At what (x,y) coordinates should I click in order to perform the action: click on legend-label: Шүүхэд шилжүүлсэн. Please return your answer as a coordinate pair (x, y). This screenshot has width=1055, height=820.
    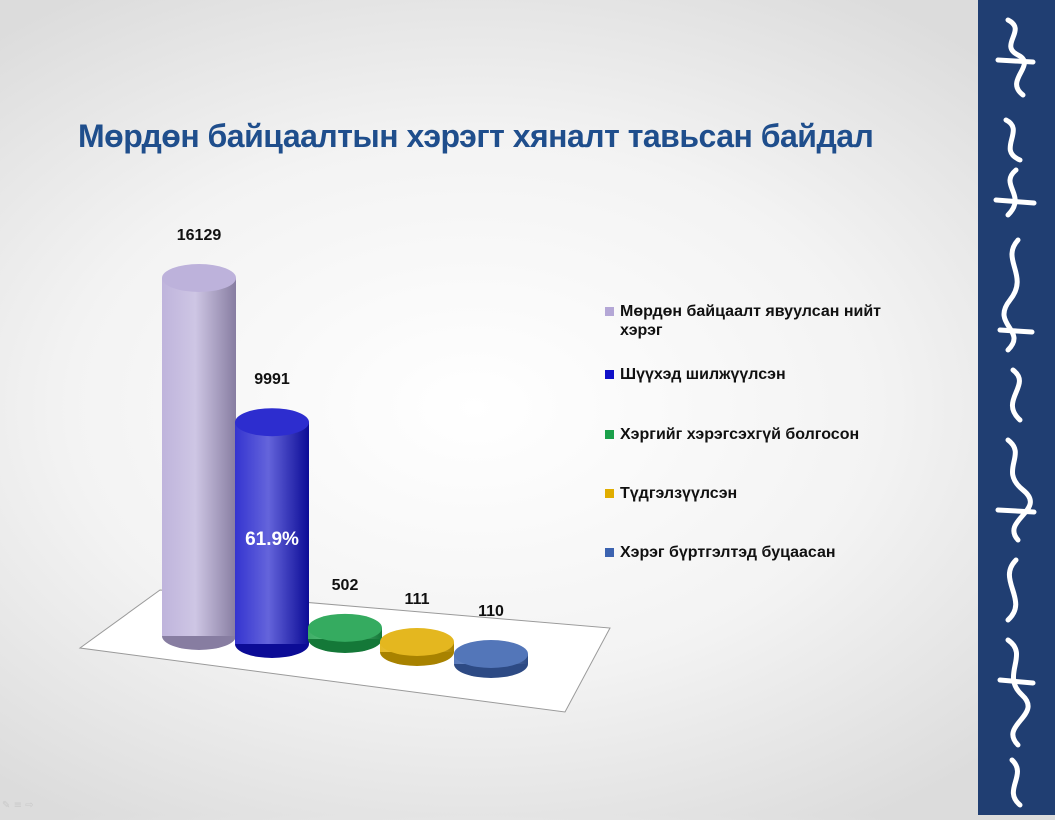
    Looking at the image, I should click on (703, 374).